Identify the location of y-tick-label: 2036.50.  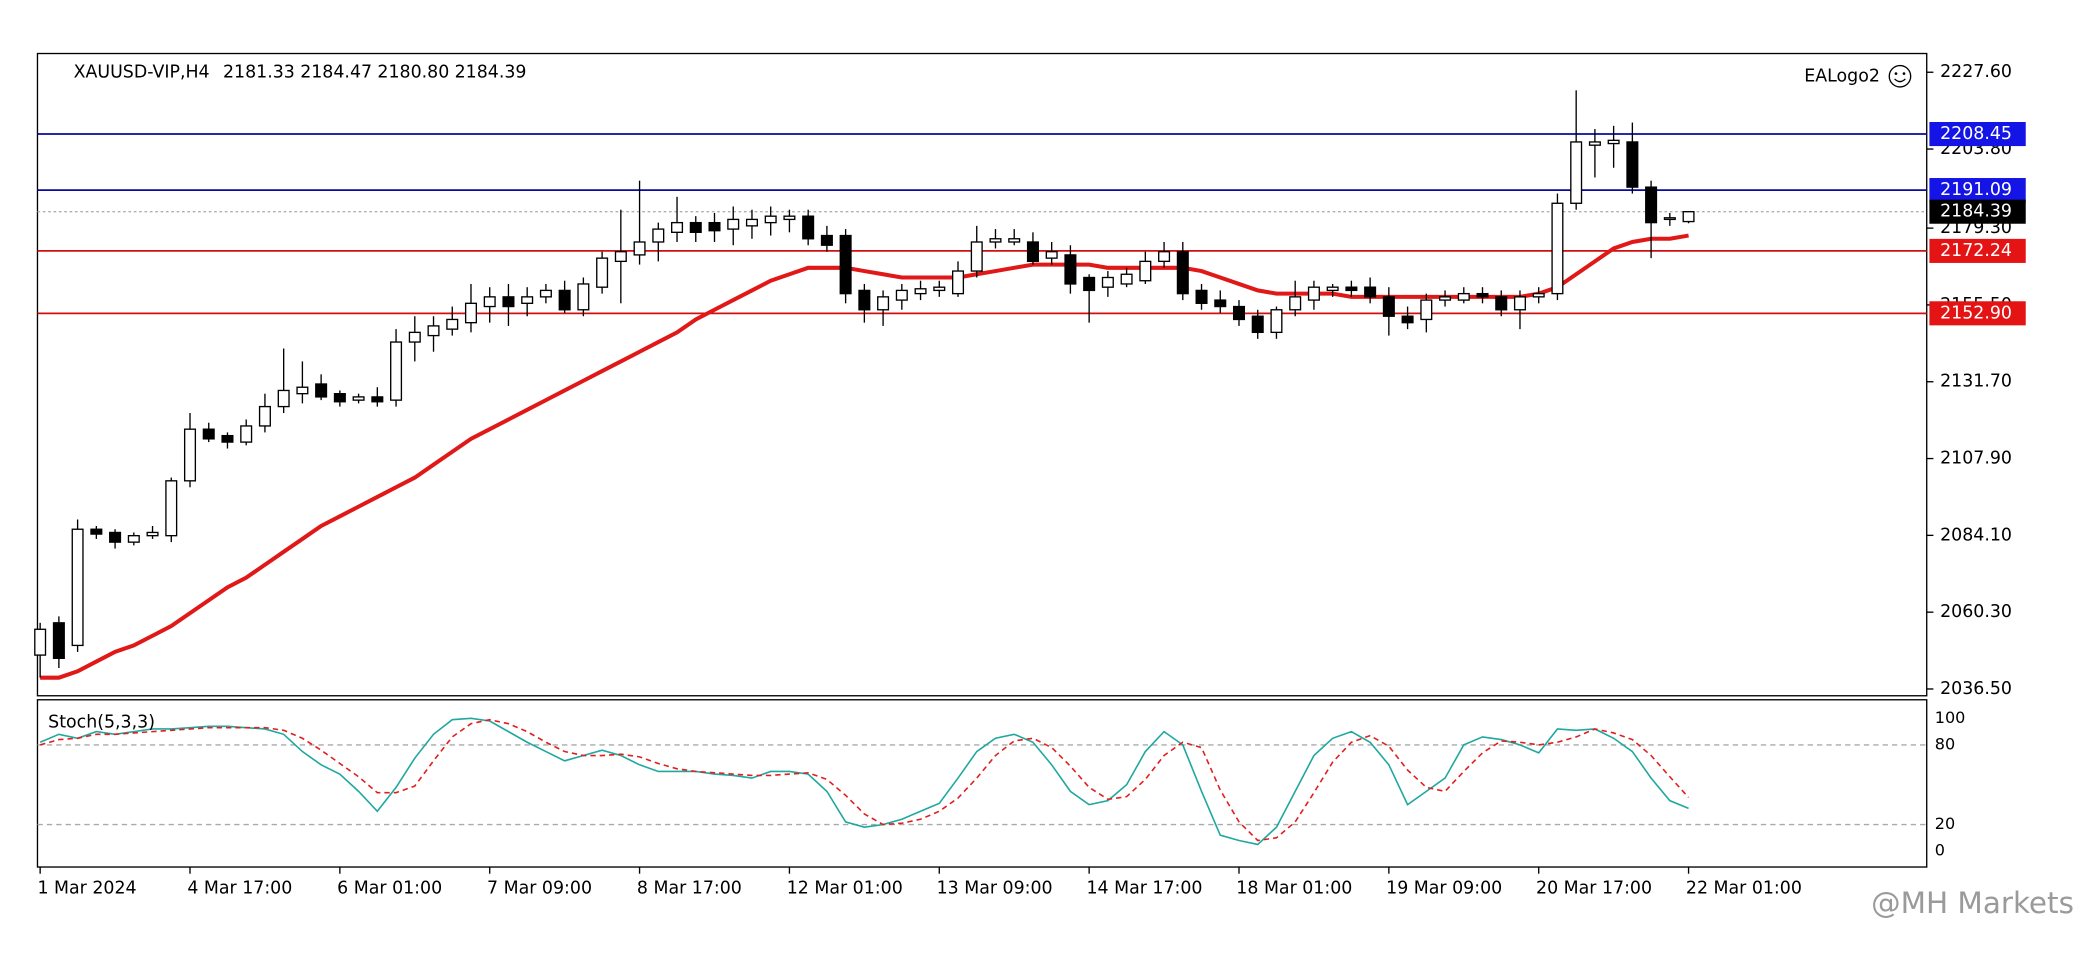
(1976, 689).